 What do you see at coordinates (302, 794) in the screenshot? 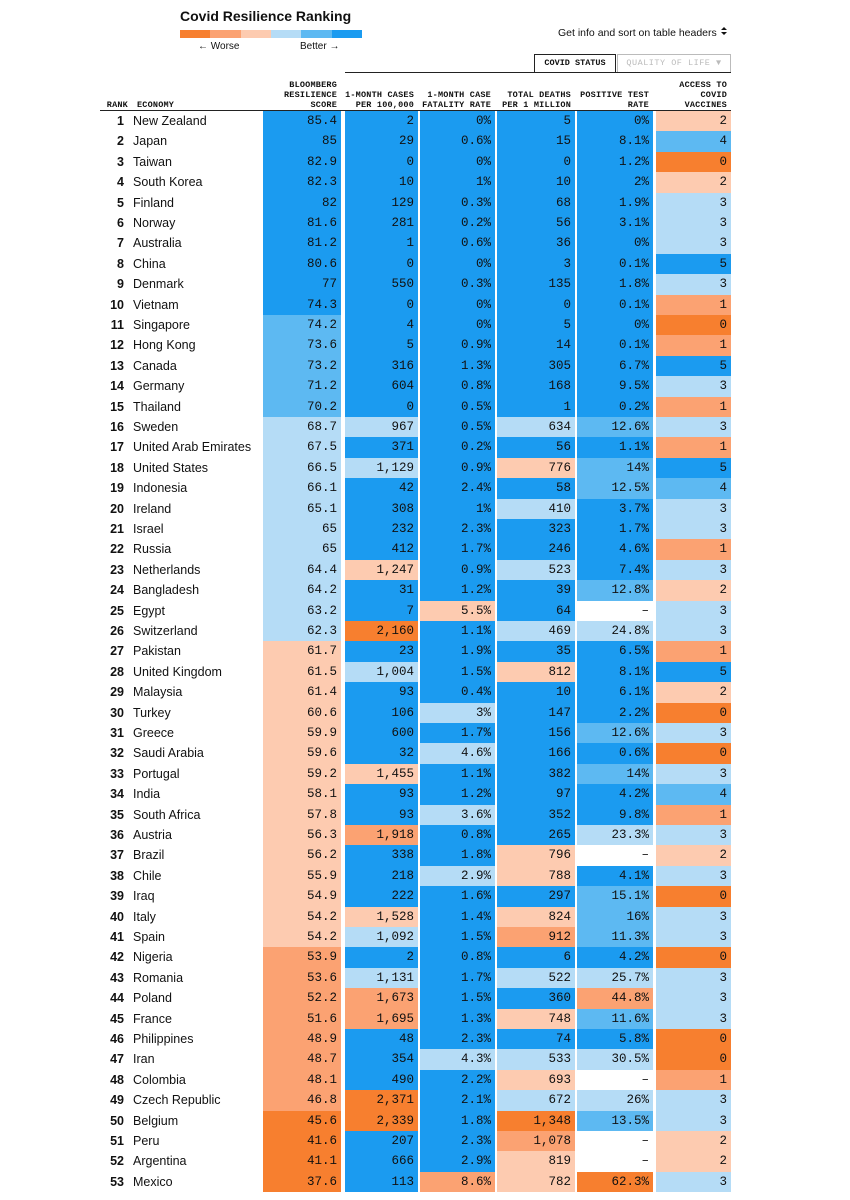
I see `data-cell: 58.1` at bounding box center [302, 794].